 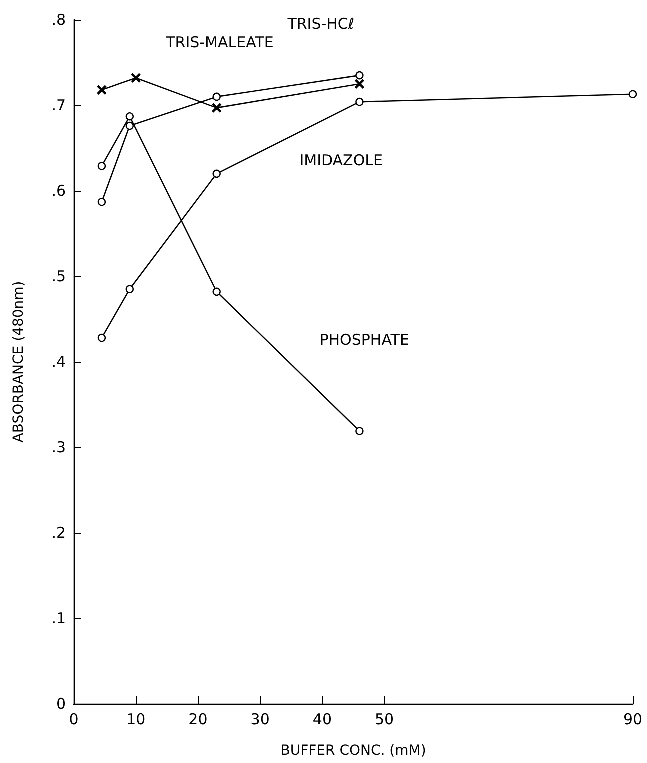 What do you see at coordinates (384, 719) in the screenshot?
I see `x-tick-label: 50` at bounding box center [384, 719].